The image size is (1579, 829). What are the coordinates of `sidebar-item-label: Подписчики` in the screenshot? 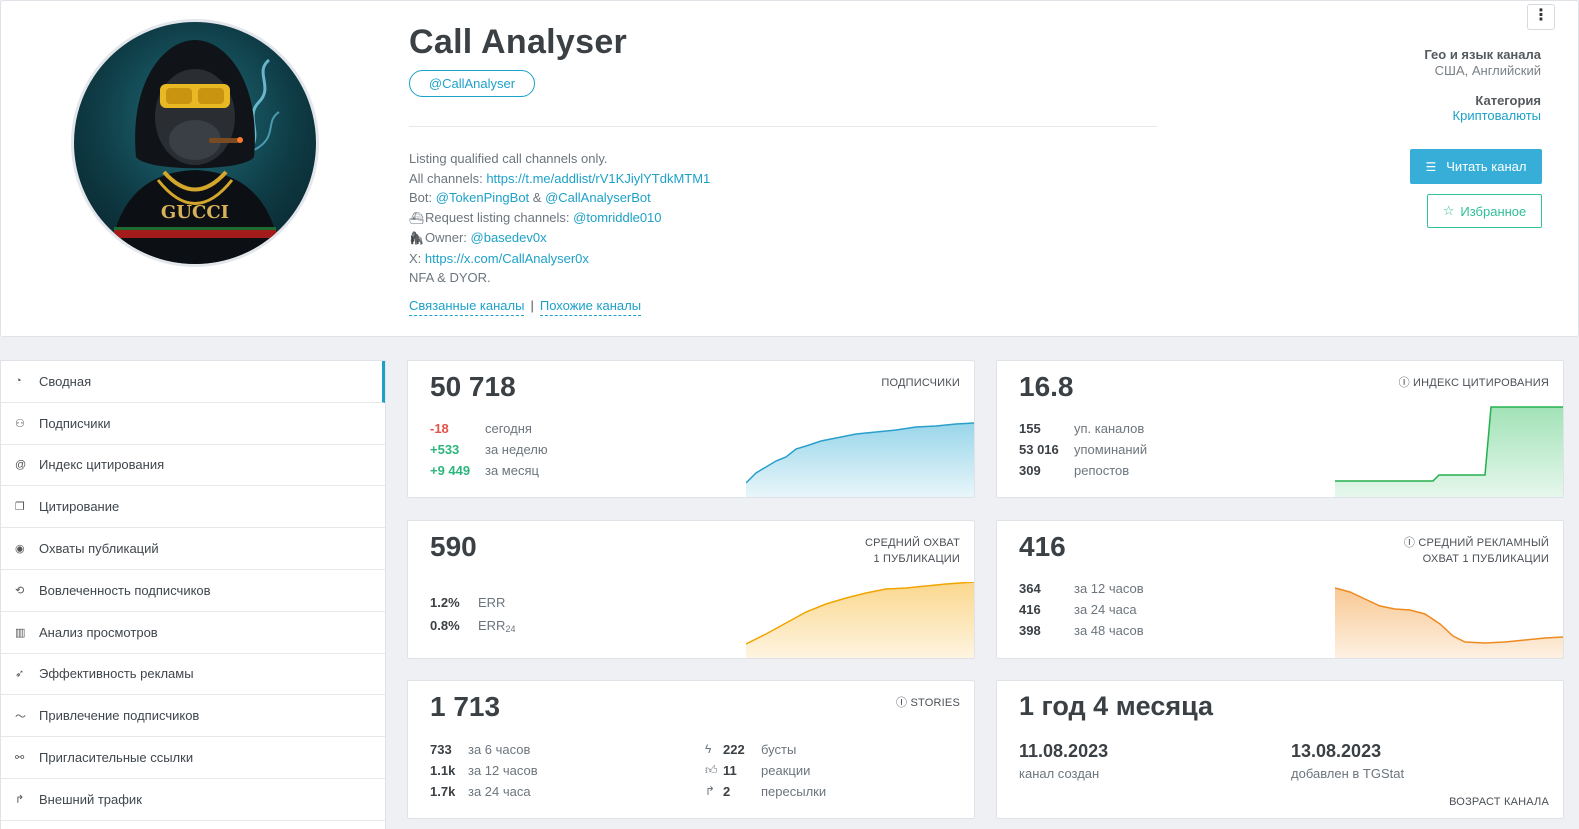 It's located at (75, 423).